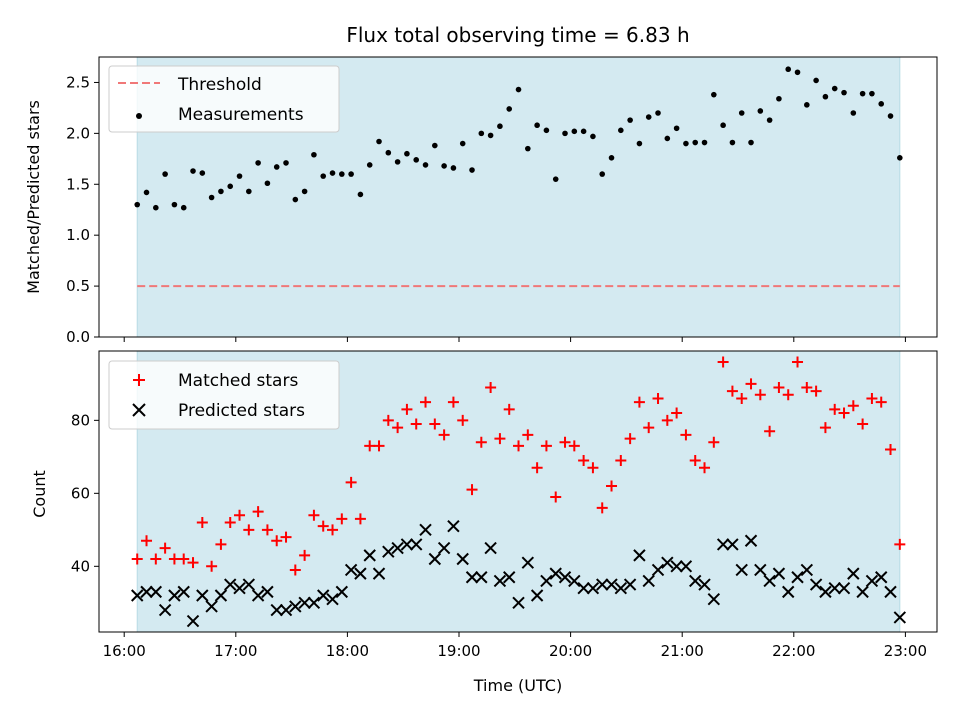 The image size is (960, 720). Describe the element at coordinates (124, 651) in the screenshot. I see `x-tick-label: 16:00` at that location.